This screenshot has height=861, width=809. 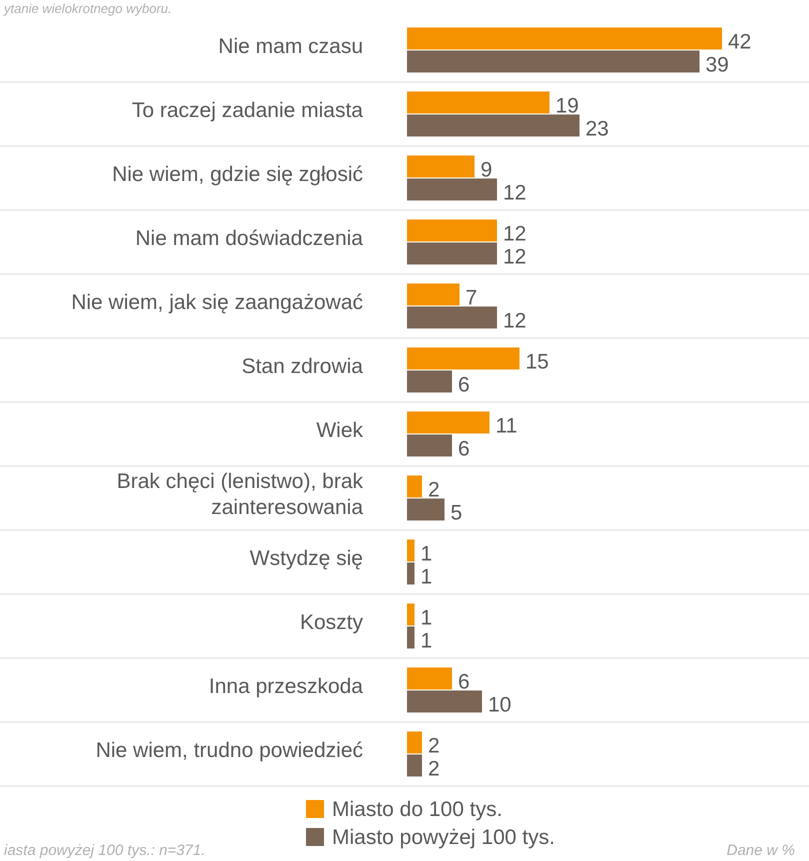 What do you see at coordinates (717, 65) in the screenshot?
I see `data-label: 39` at bounding box center [717, 65].